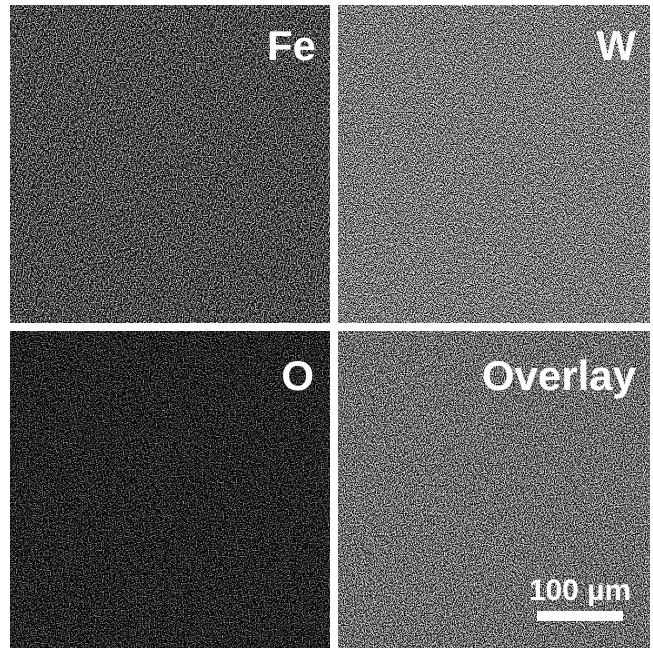 This screenshot has height=653, width=653. I want to click on panel-label: W, so click(616, 45).